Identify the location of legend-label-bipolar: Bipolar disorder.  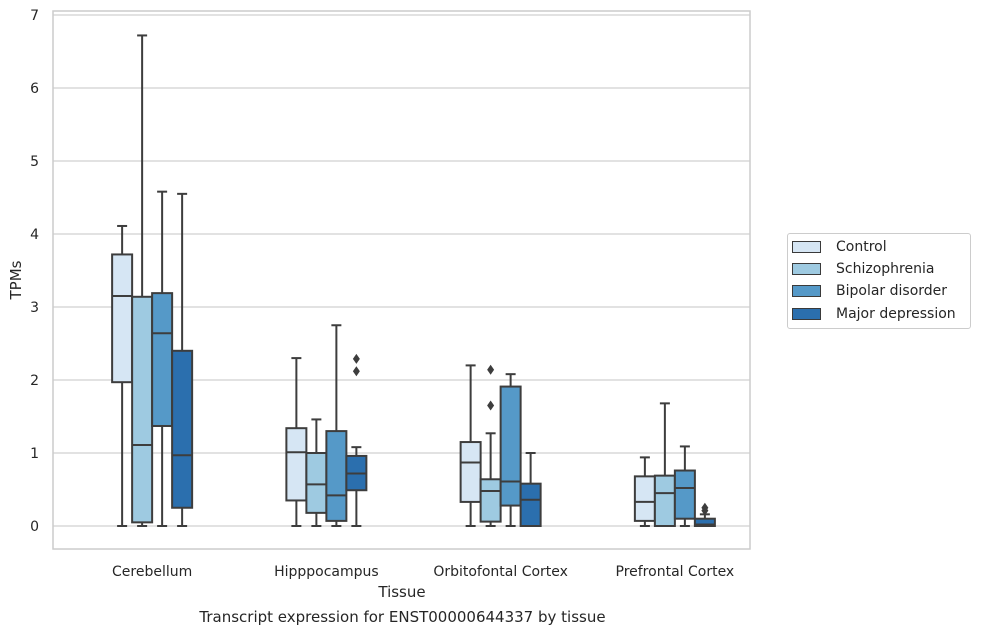
(892, 291).